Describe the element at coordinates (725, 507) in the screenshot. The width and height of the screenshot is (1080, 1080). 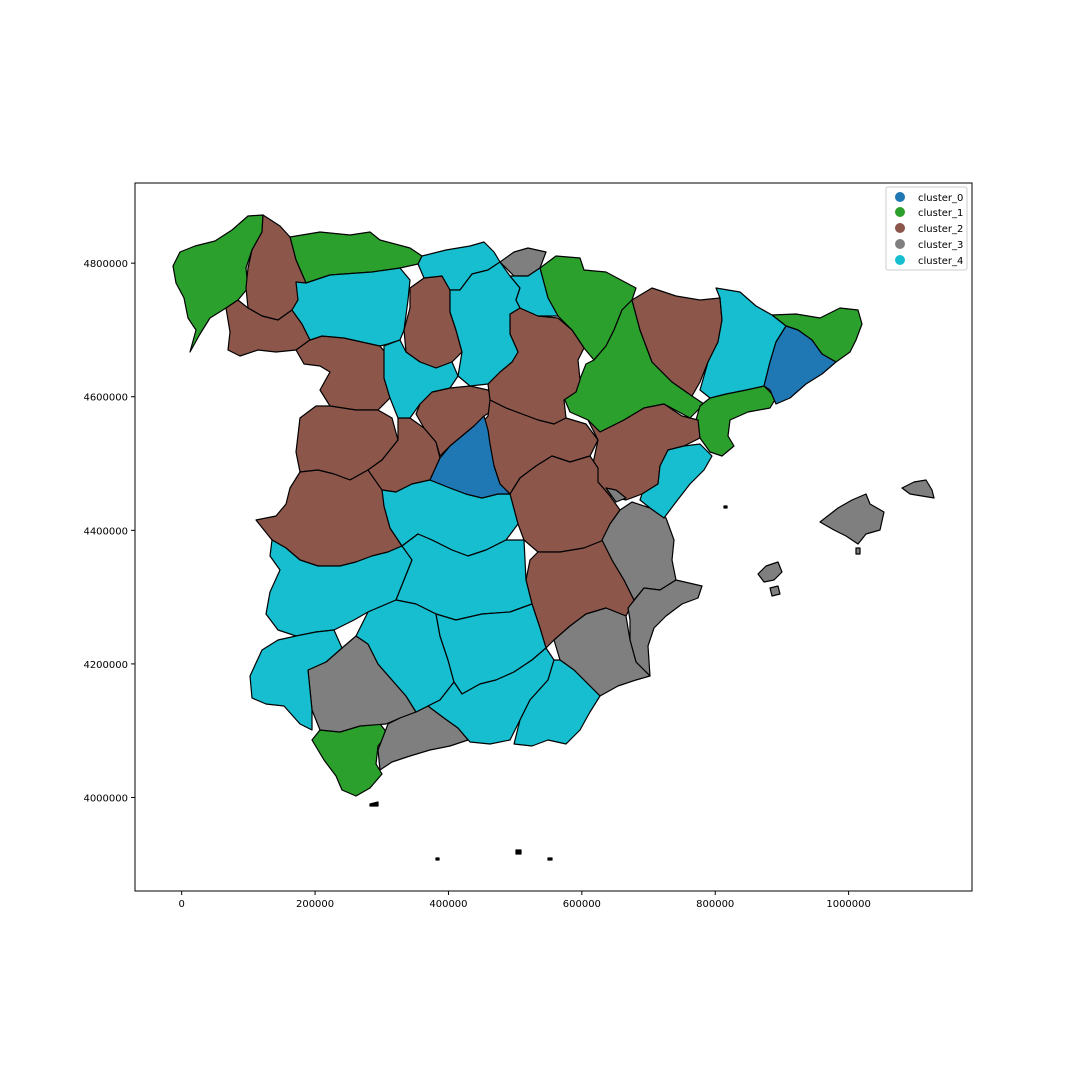
I see `islet-columbretes` at that location.